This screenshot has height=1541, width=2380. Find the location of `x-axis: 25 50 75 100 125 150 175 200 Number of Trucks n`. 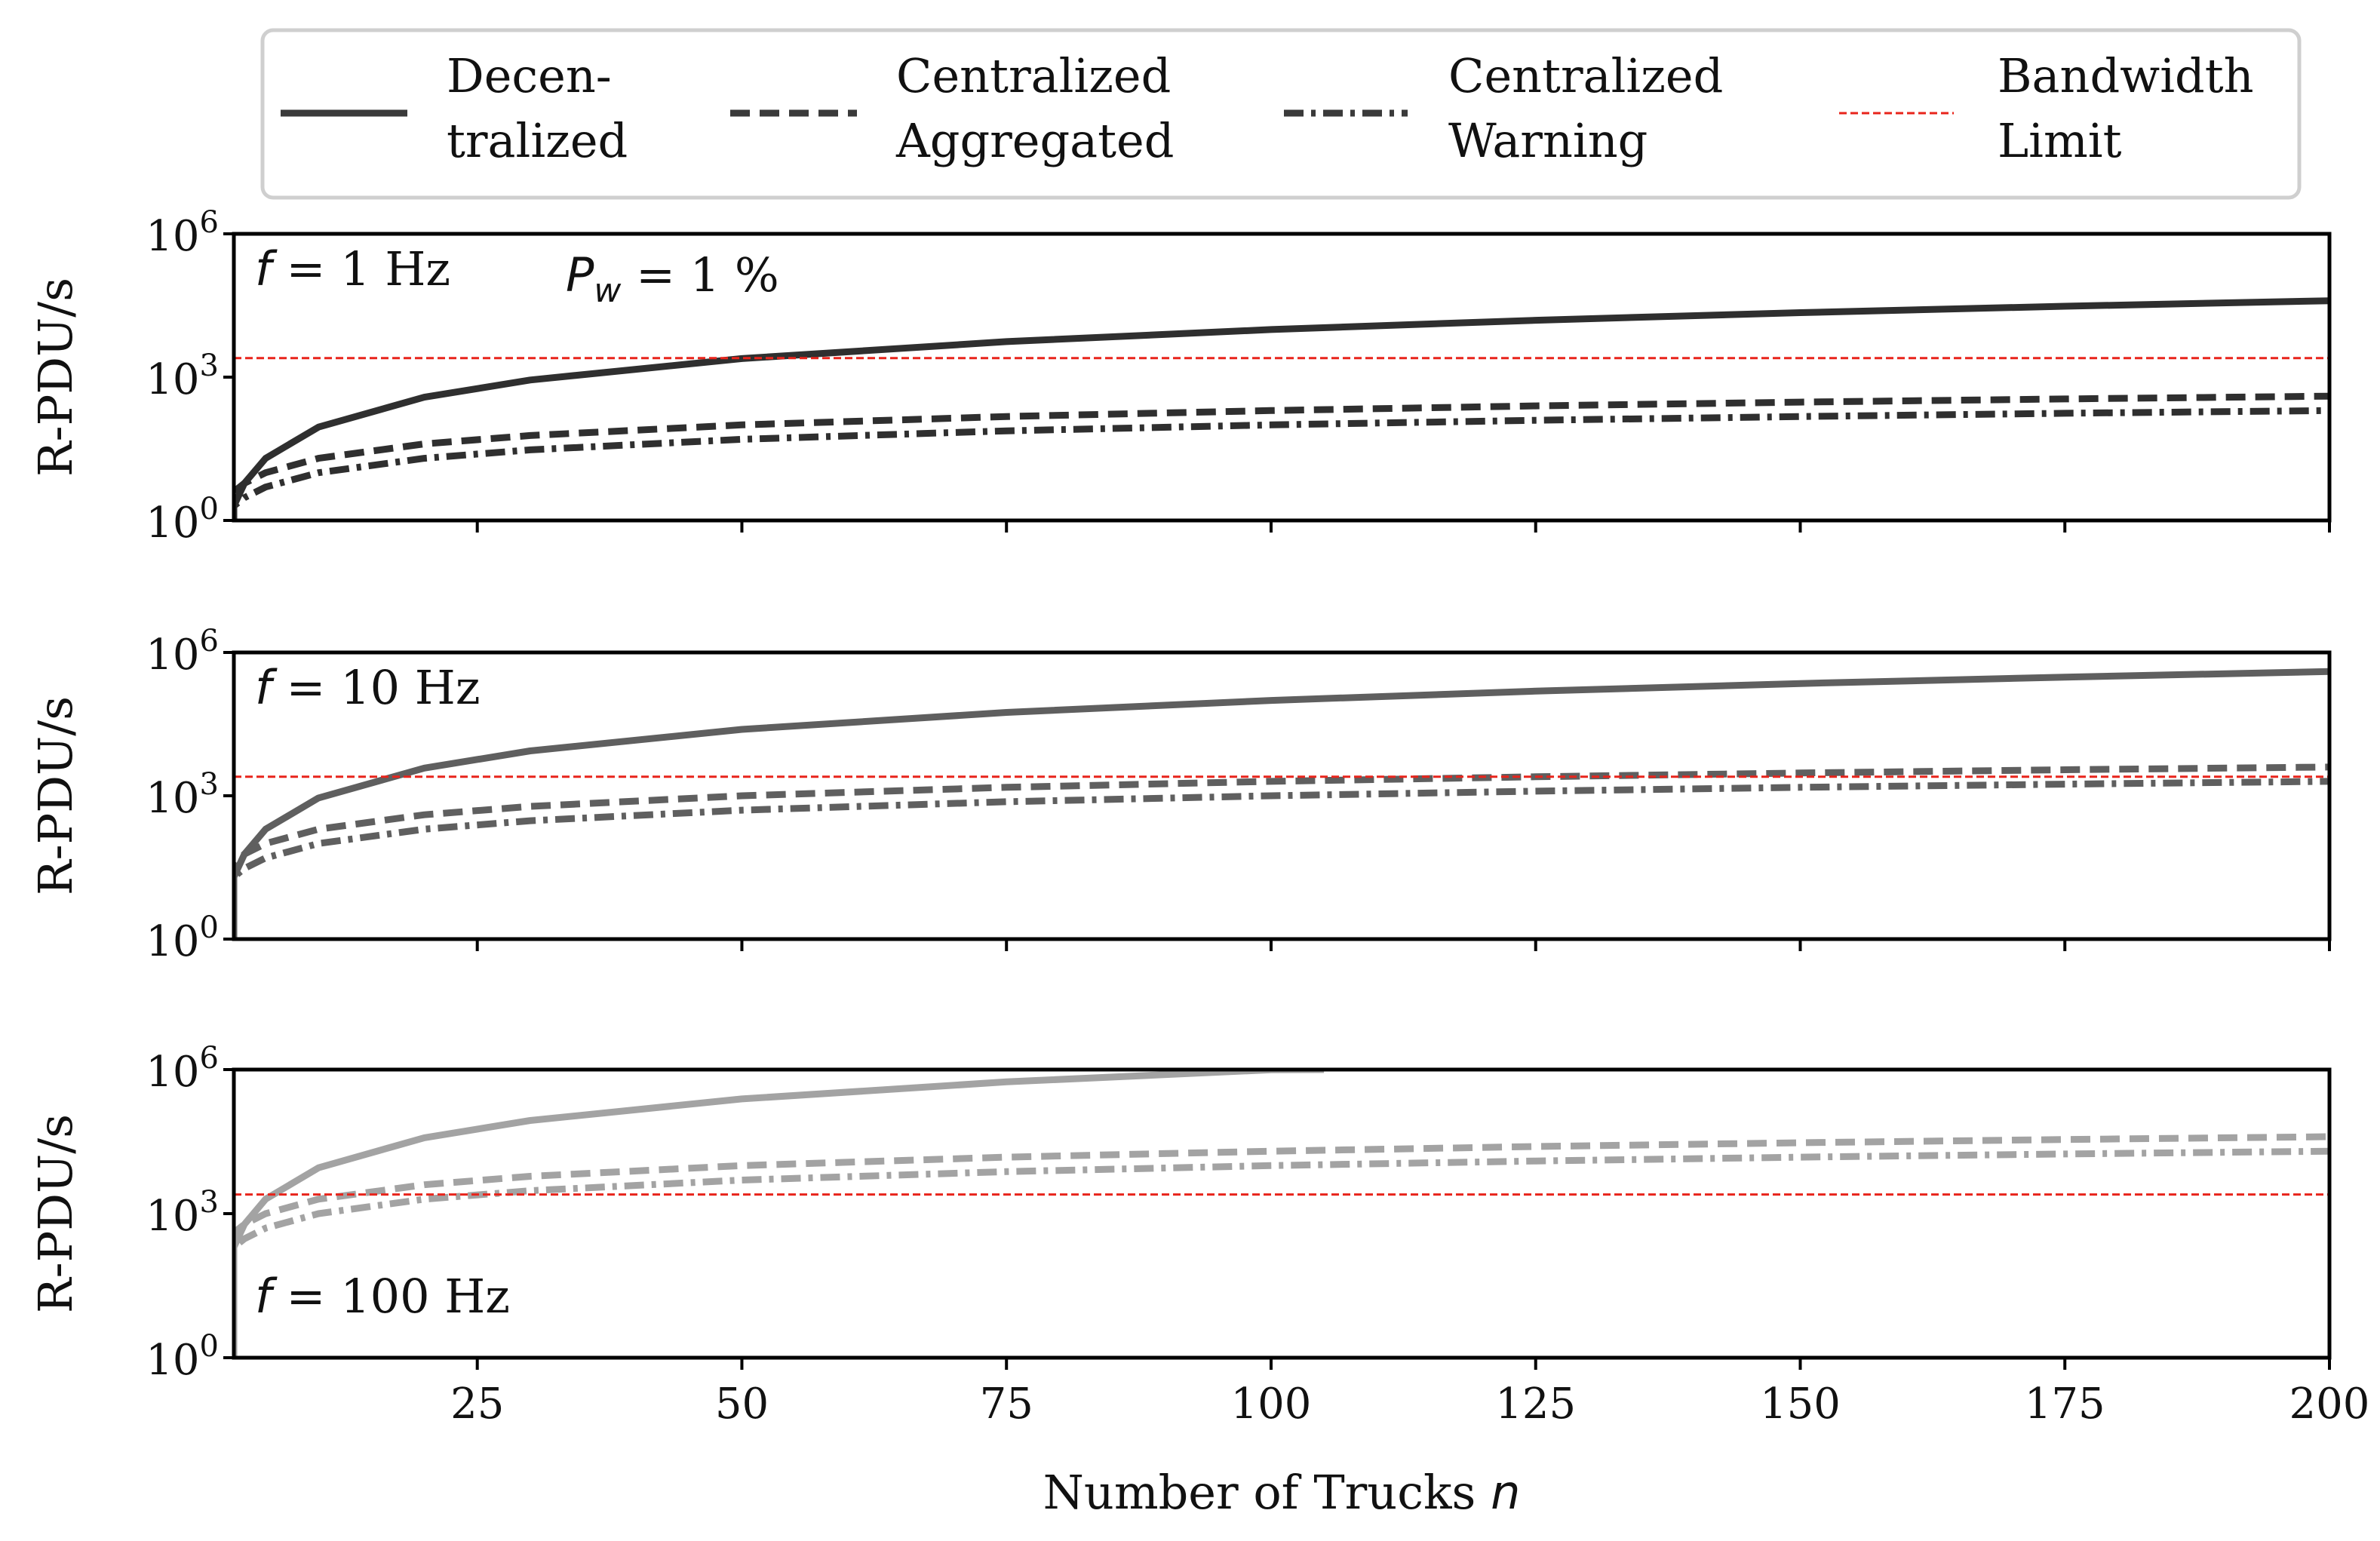

x-axis: 25 50 75 100 125 150 175 200 Number of Trucks n is located at coordinates (1409, 1450).